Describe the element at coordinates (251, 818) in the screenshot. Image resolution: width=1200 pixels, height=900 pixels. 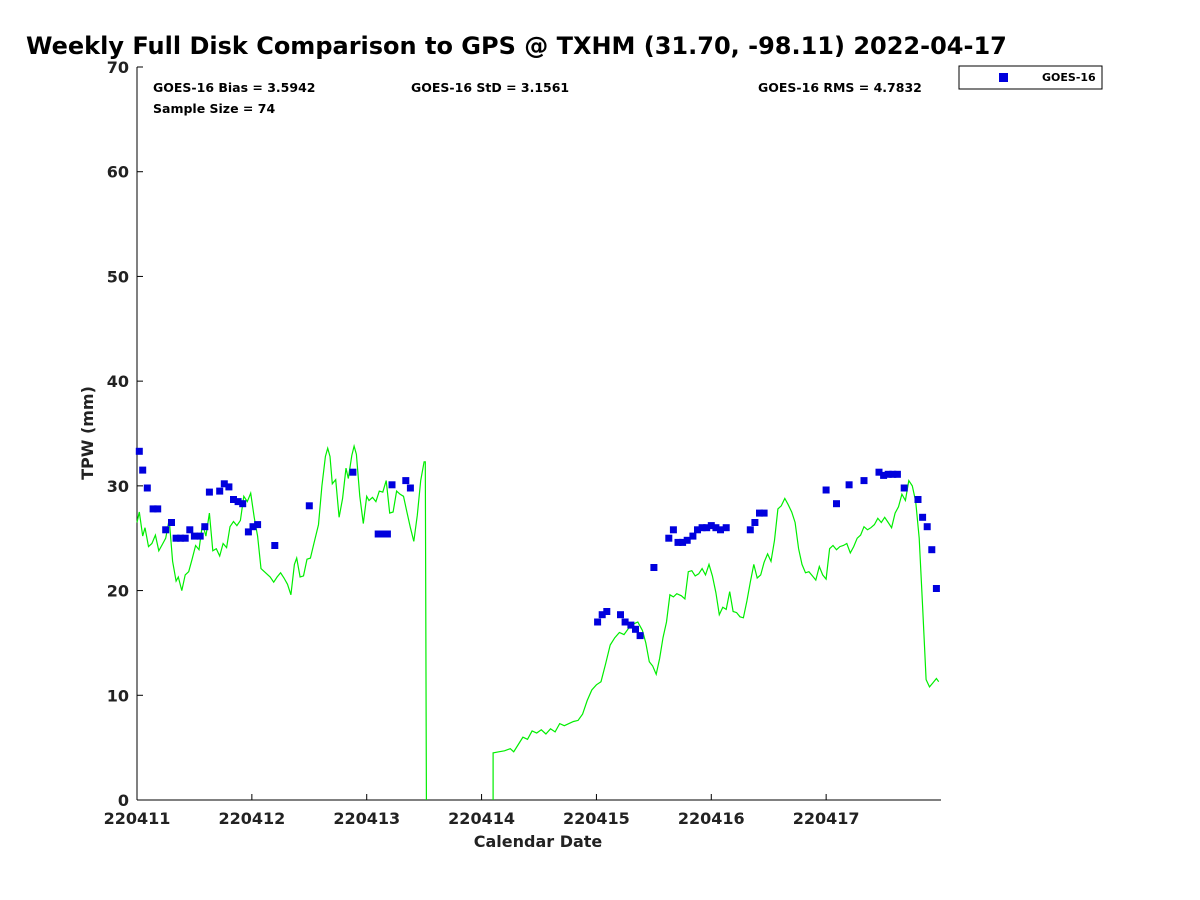
I see `x-tick-label: 220412` at that location.